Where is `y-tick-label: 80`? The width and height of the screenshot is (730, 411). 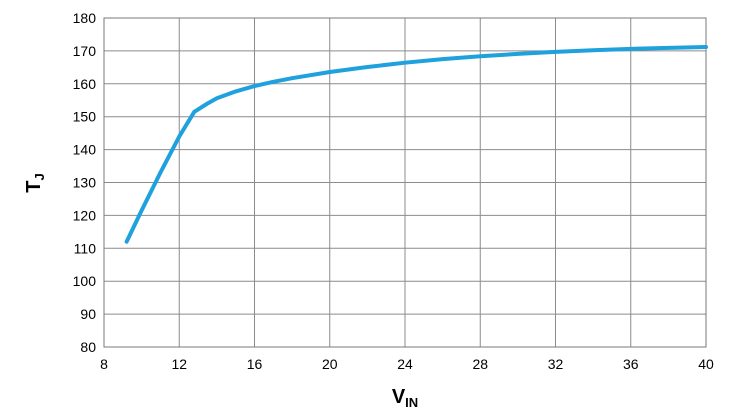 y-tick-label: 80 is located at coordinates (88, 347).